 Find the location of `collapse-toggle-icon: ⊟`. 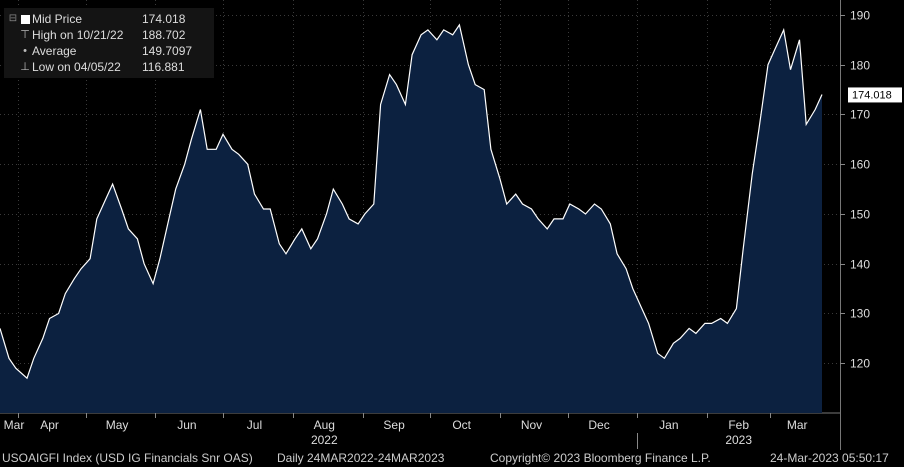

collapse-toggle-icon: ⊟ is located at coordinates (13, 18).